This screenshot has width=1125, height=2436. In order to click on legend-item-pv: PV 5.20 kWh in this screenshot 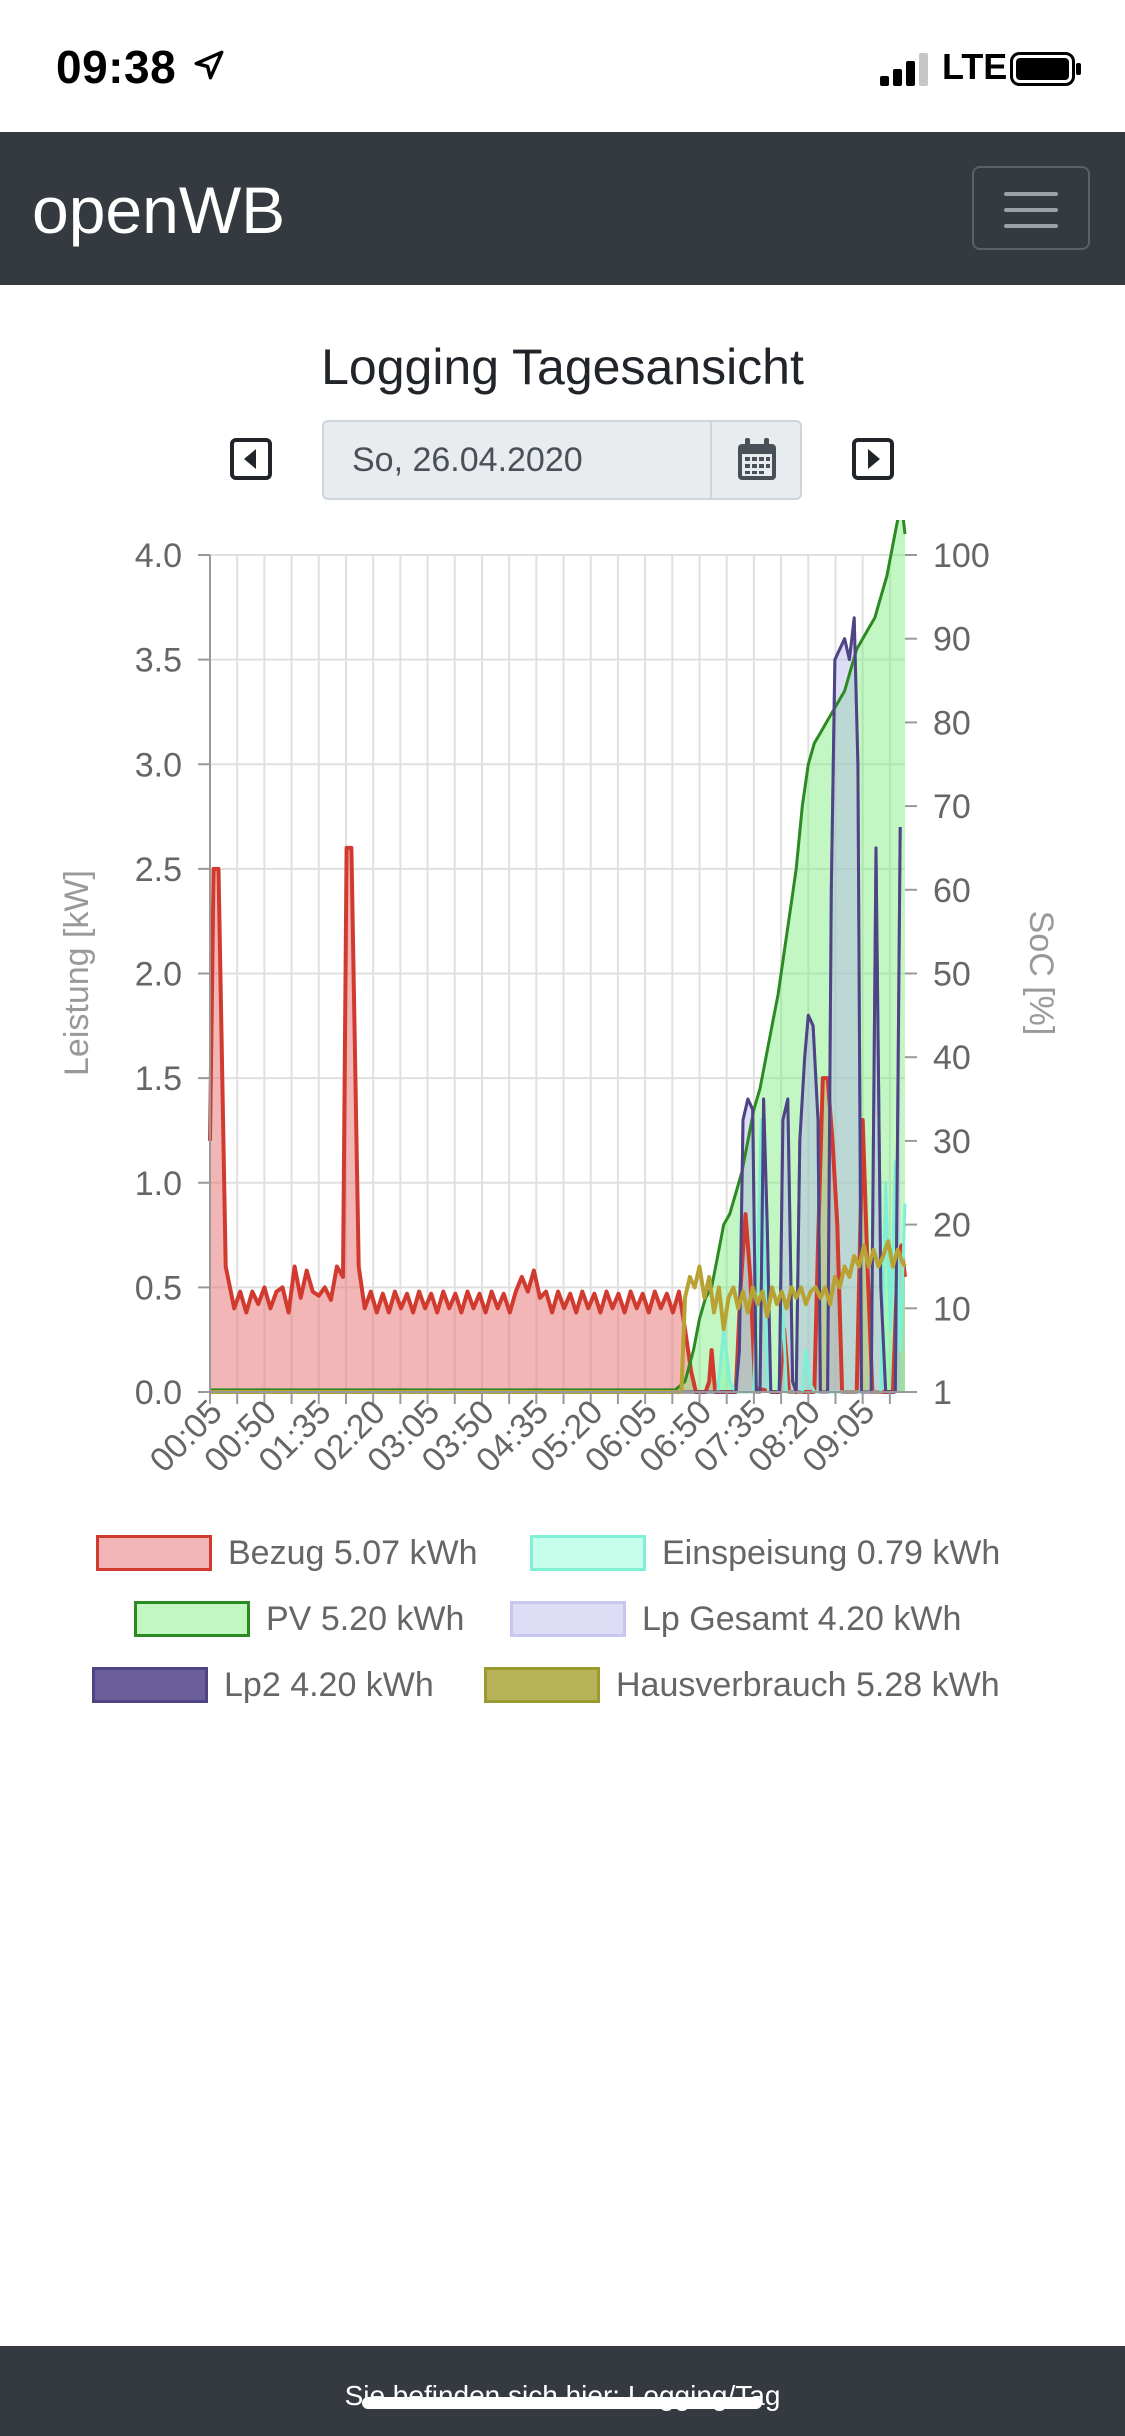, I will do `click(299, 1619)`.